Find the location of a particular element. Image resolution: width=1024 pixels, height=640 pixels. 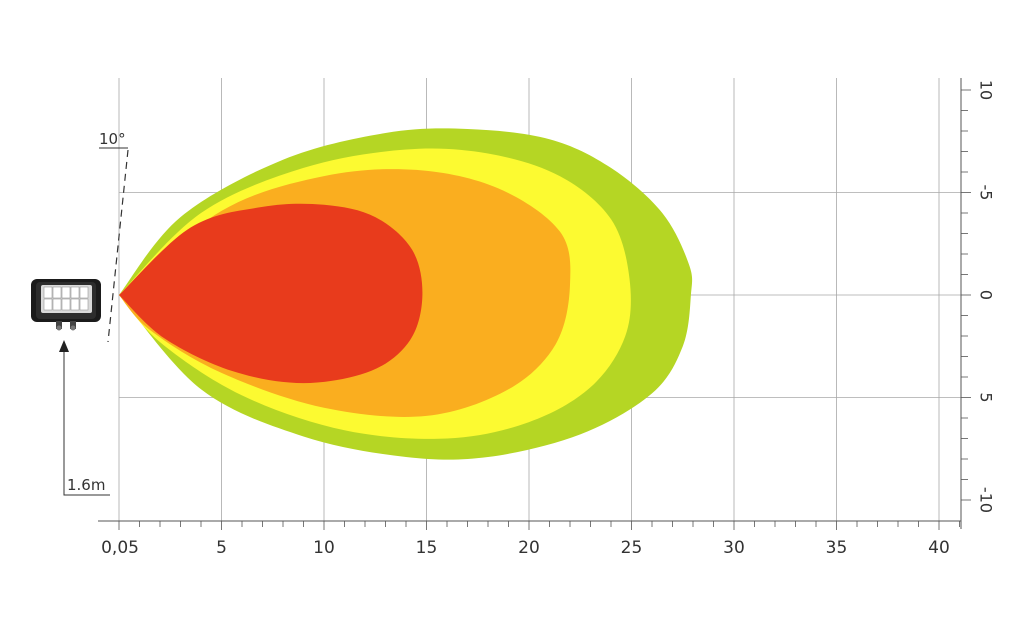

x-tick-label: 15 is located at coordinates (427, 548).